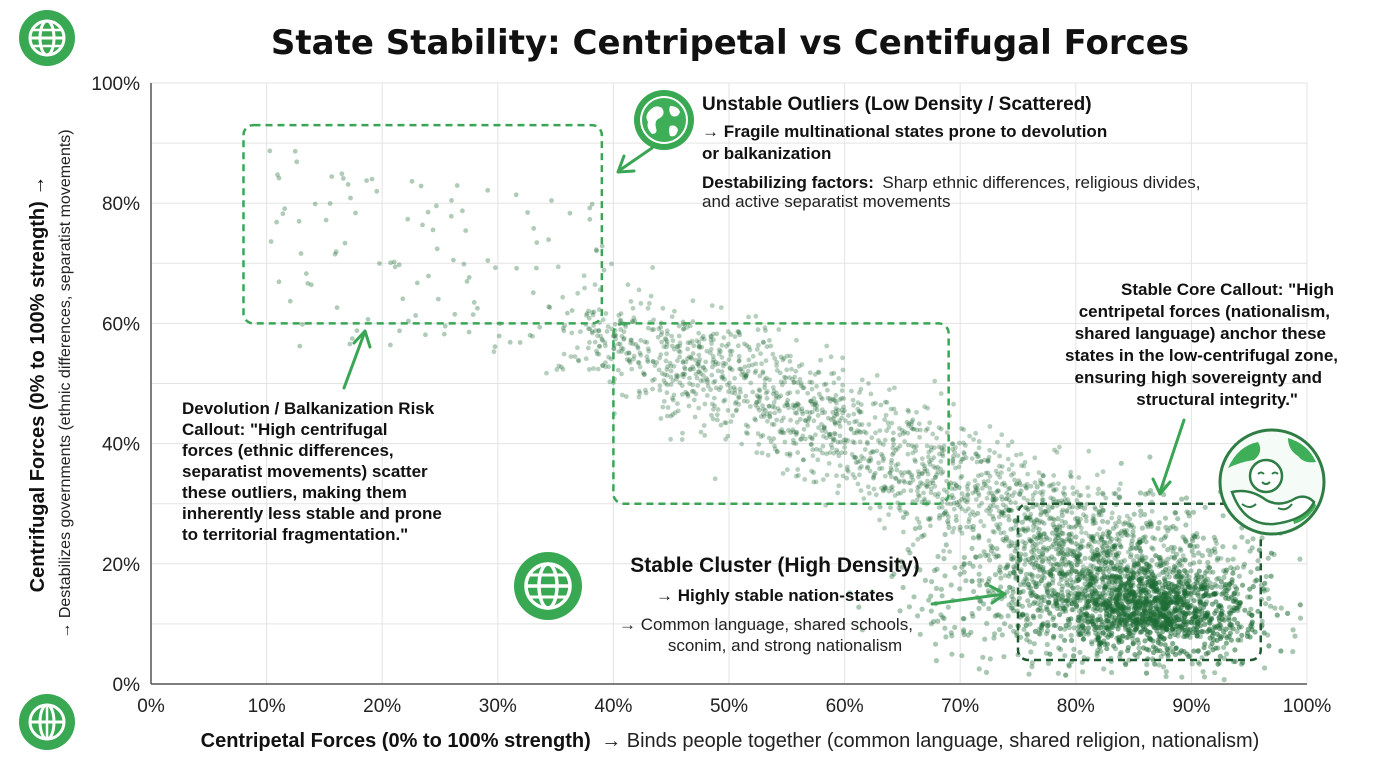  What do you see at coordinates (121, 565) in the screenshot?
I see `y-tick-label: 20%` at bounding box center [121, 565].